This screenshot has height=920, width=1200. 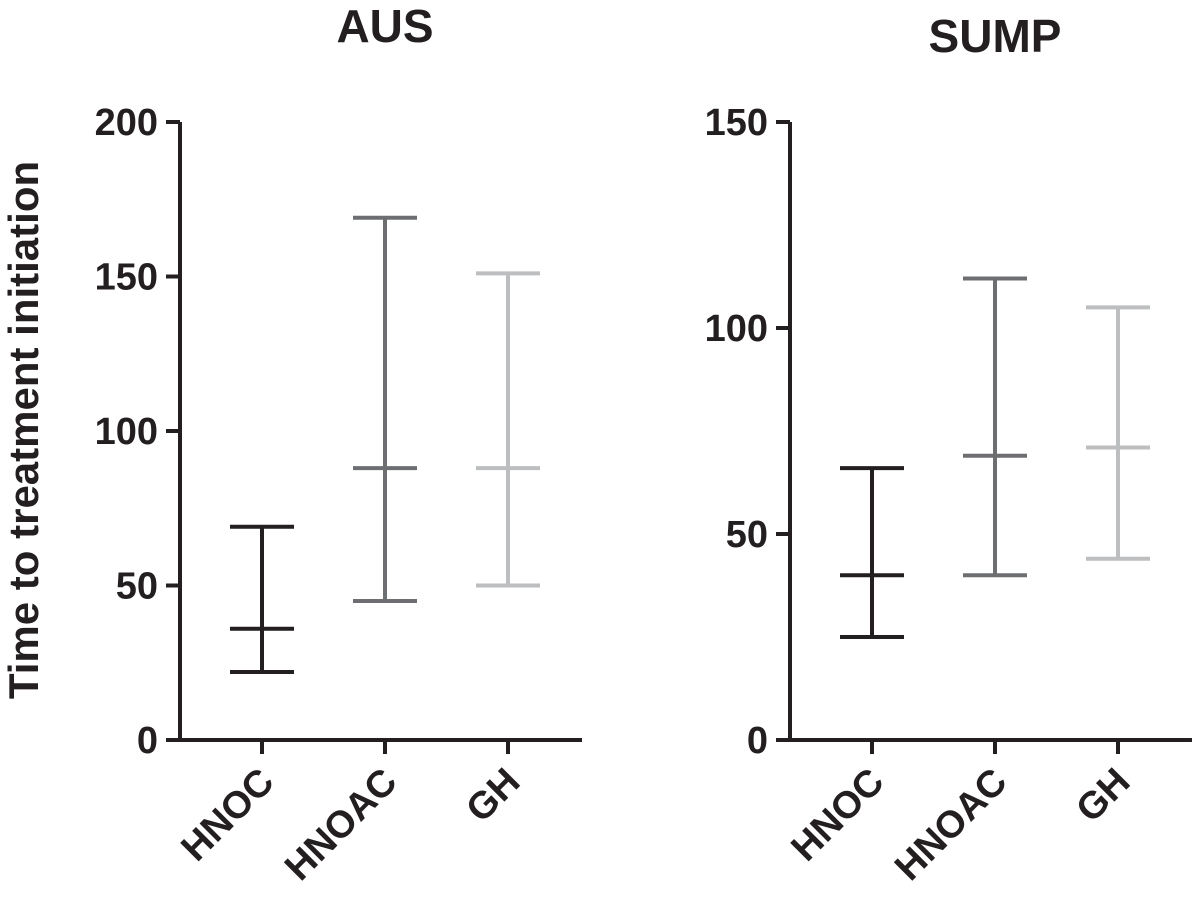 I want to click on y-axis-label: Time to treatment initiation, so click(x=23, y=430).